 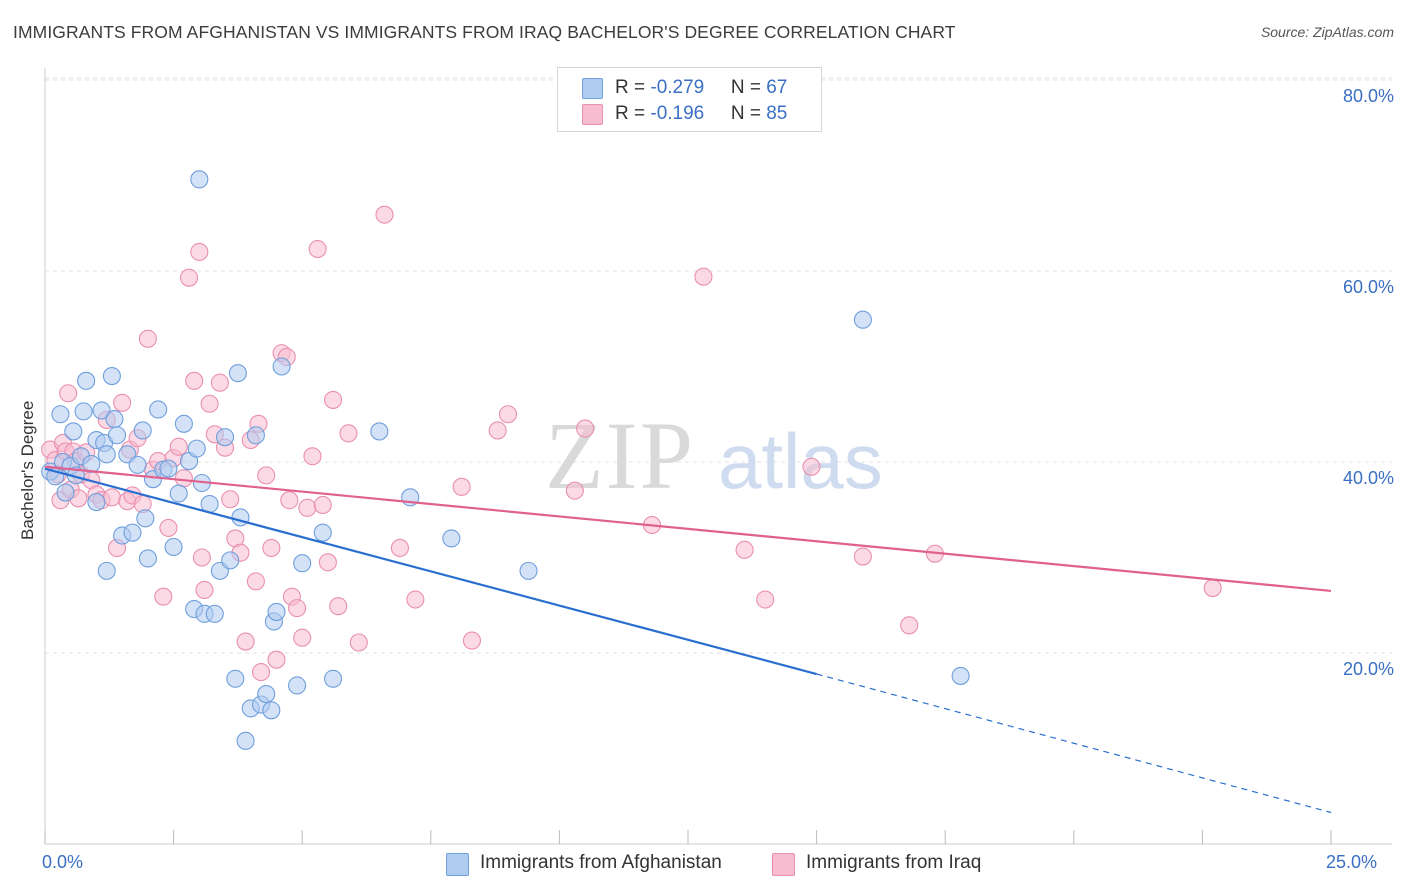 What do you see at coordinates (27, 471) in the screenshot?
I see `y-axis-title-wrap: Bachelor's Degree` at bounding box center [27, 471].